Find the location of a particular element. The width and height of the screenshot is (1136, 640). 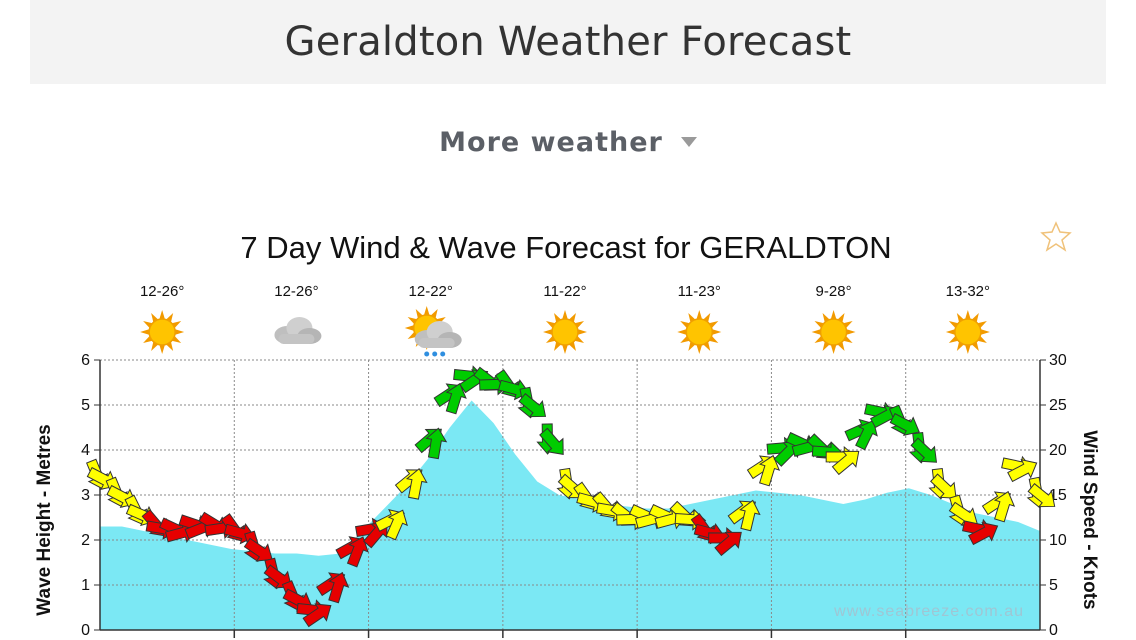

left-tick-label: 4 is located at coordinates (85, 450).